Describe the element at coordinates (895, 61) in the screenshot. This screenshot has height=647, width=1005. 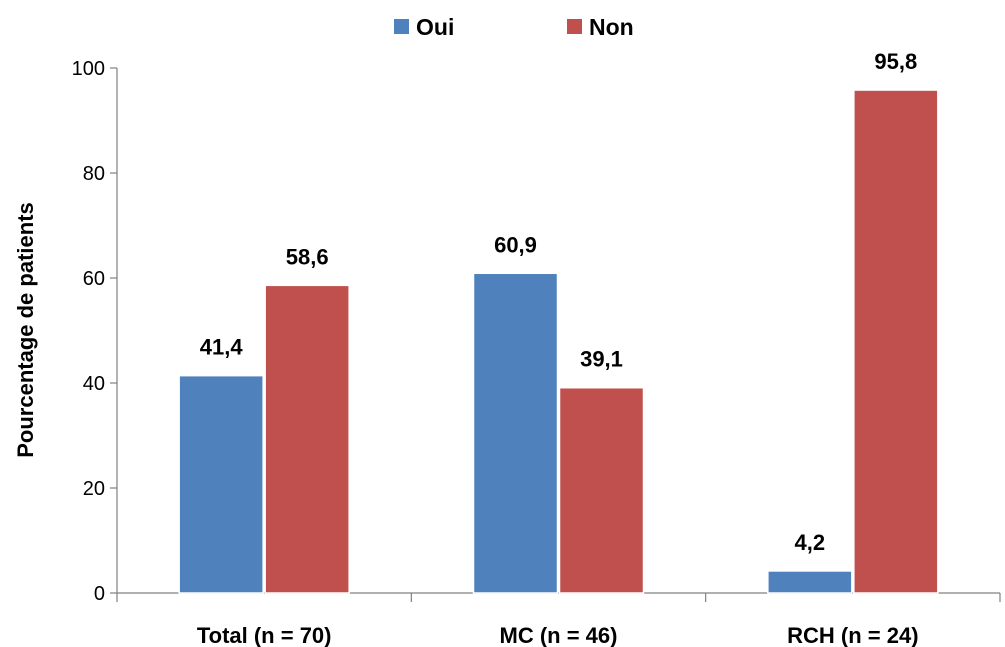
I see `data-label-non-2: 95,8` at that location.